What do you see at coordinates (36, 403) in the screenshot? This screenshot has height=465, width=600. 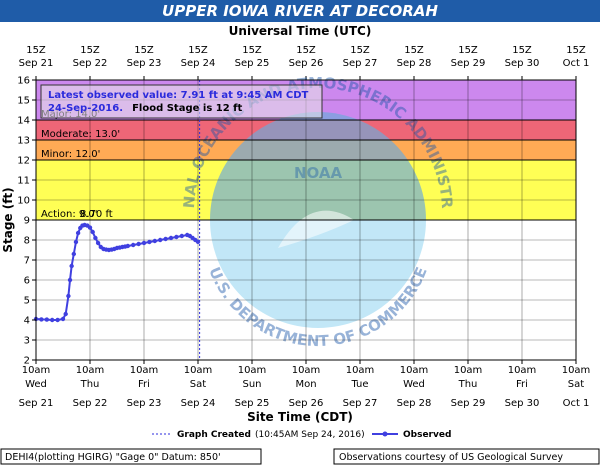 I see `bottom-tick-date-0: Sep 21` at bounding box center [36, 403].